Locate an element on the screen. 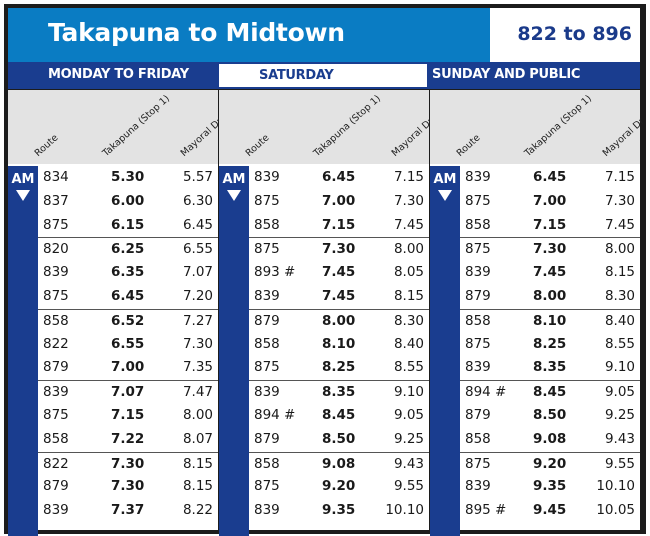 This screenshot has width=650, height=536. table-row: 834 5.30 5.57 is located at coordinates (128, 178).